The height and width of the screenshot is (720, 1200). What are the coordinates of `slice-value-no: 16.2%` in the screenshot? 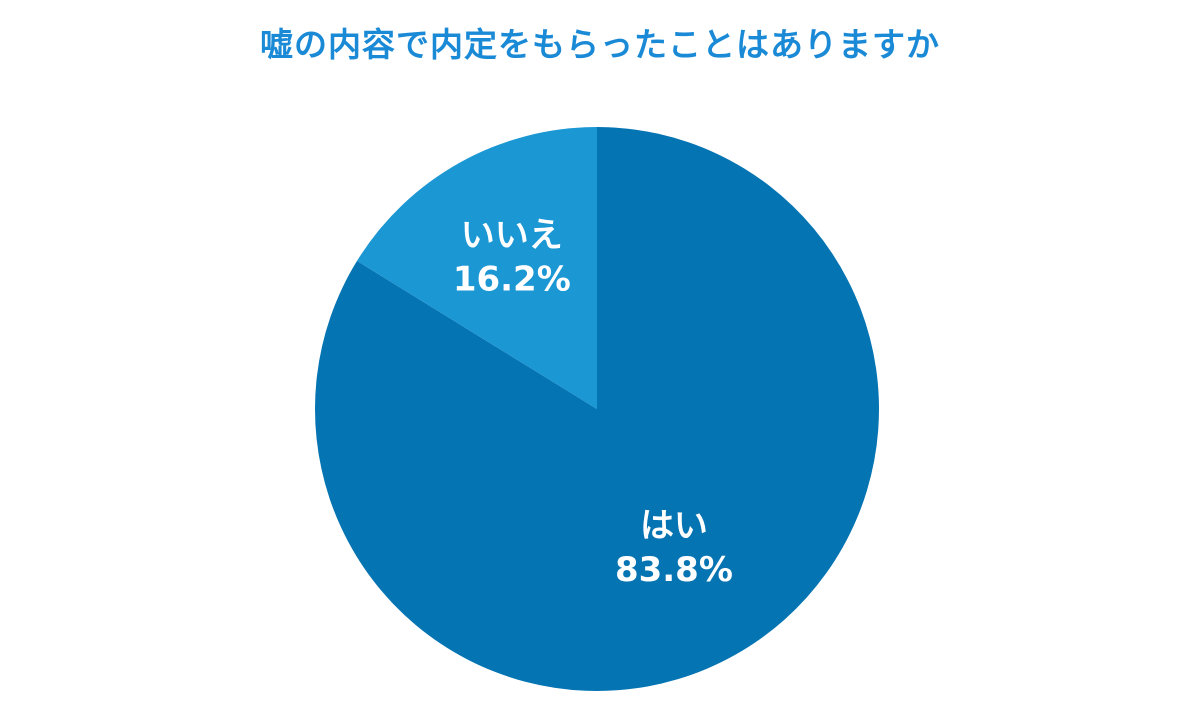 It's located at (512, 279).